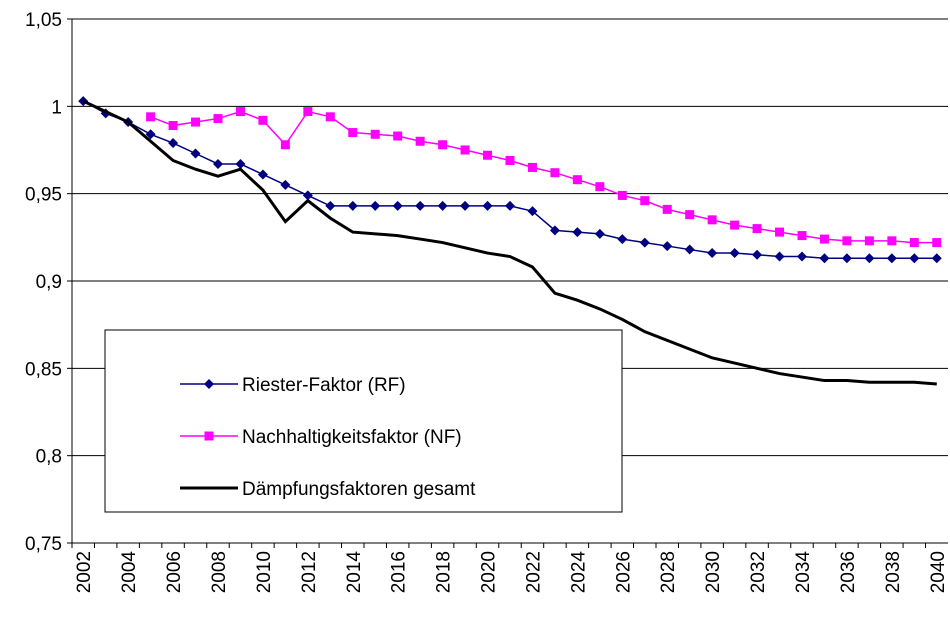 This screenshot has width=950, height=624. Describe the element at coordinates (43, 20) in the screenshot. I see `y-tick-label: 1,05` at that location.